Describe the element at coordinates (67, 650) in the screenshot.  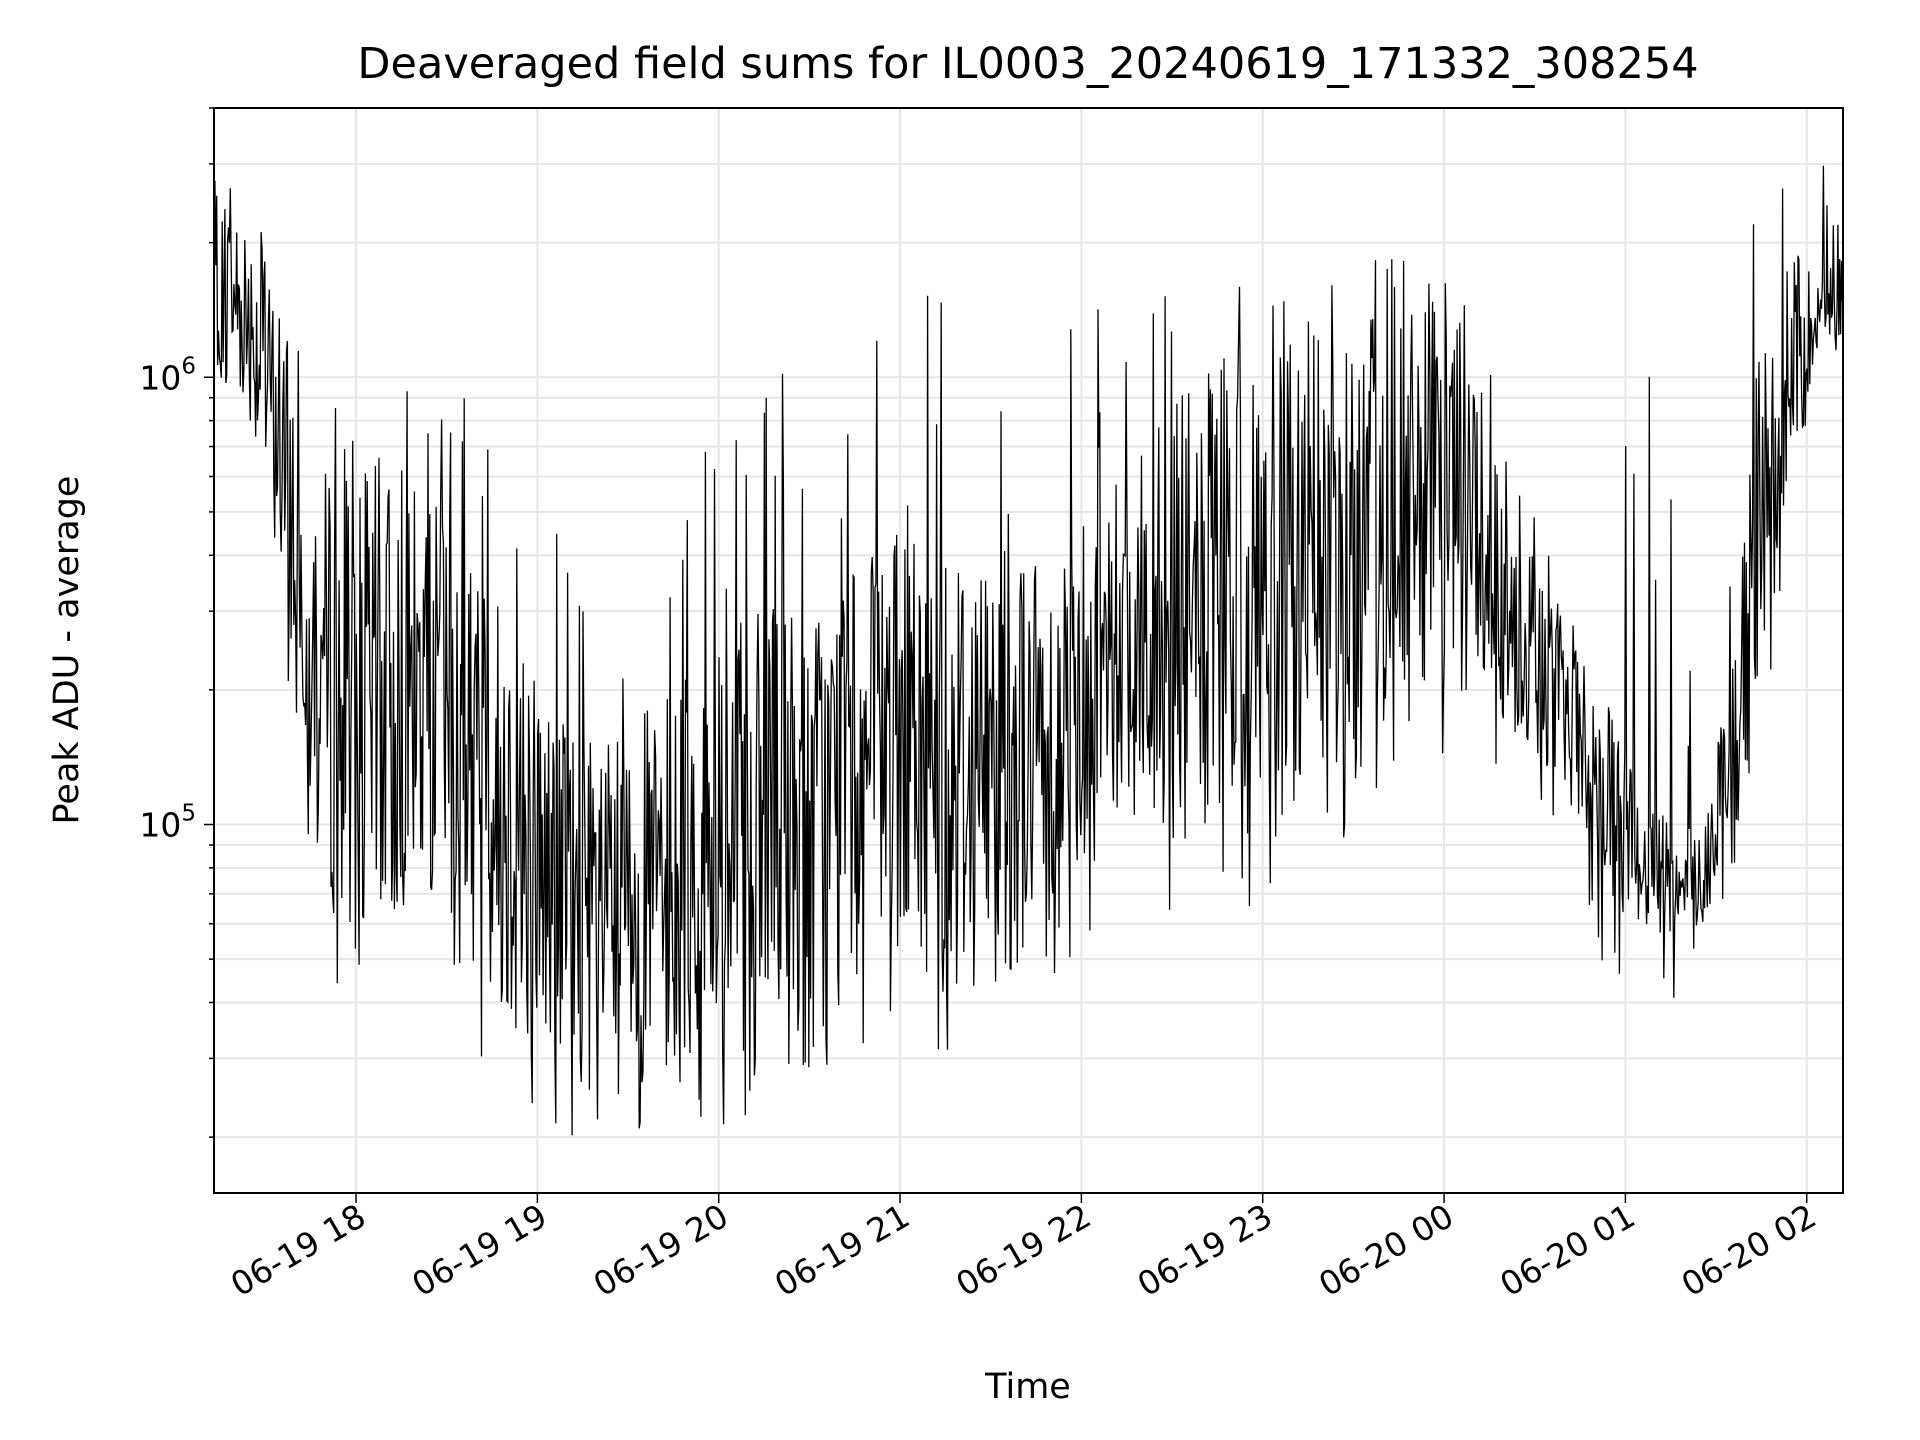
I see `y-axis-label: Peak ADU - average` at that location.